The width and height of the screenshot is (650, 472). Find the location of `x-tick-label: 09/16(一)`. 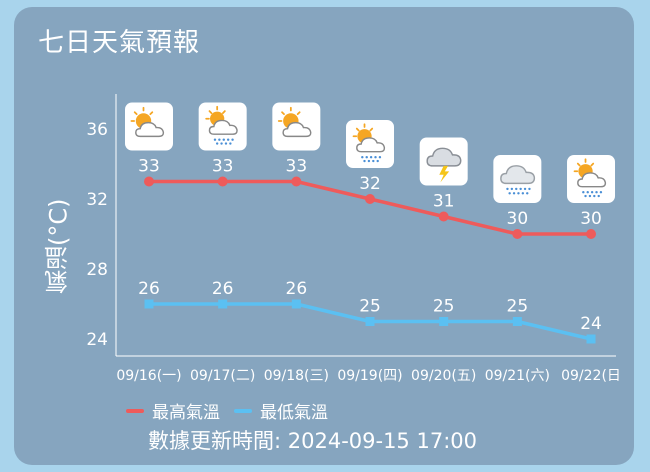

x-tick-label: 09/16(一) is located at coordinates (148, 376).